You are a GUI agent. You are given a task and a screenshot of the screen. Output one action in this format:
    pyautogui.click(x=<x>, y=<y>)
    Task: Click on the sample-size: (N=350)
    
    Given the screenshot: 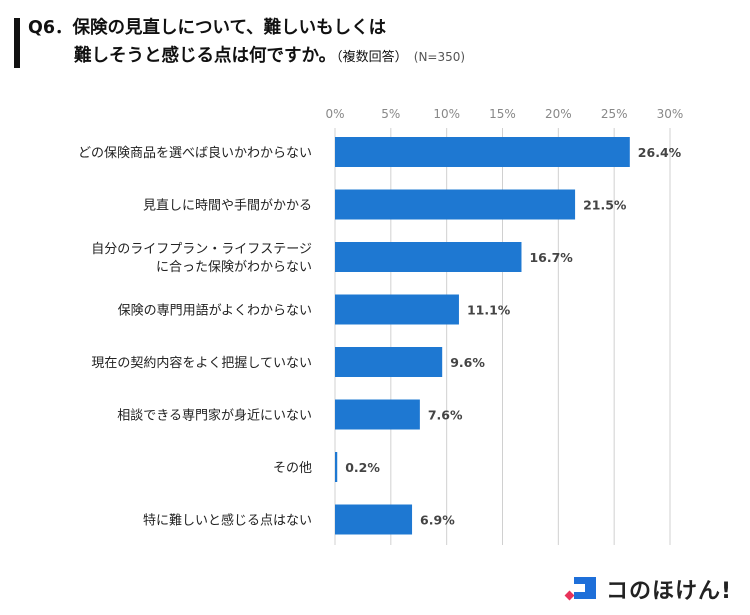 What is the action you would take?
    pyautogui.click(x=439, y=57)
    